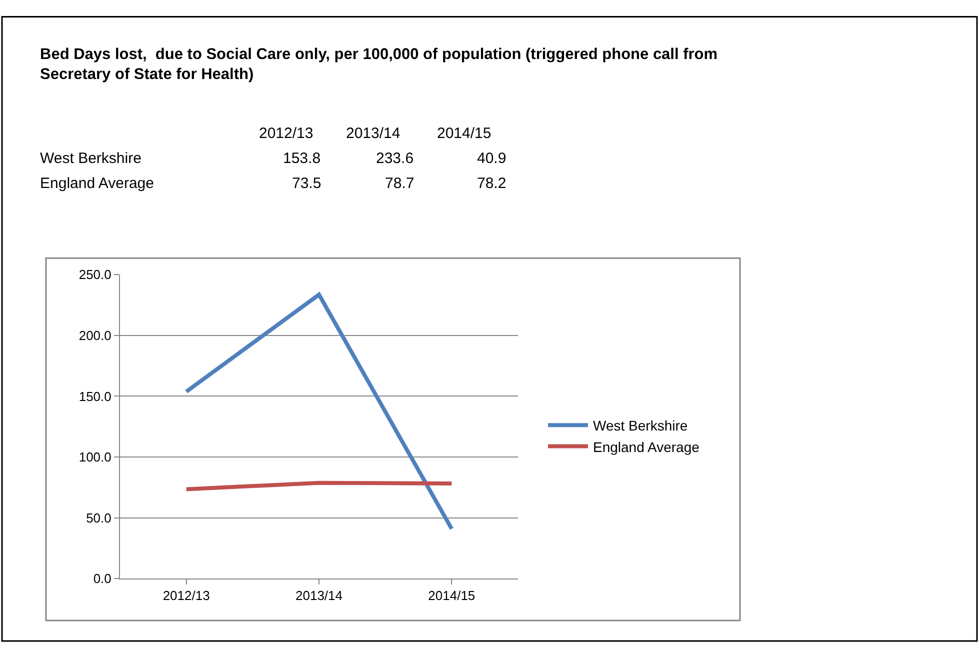  What do you see at coordinates (302, 158) in the screenshot?
I see `text: 153.8` at bounding box center [302, 158].